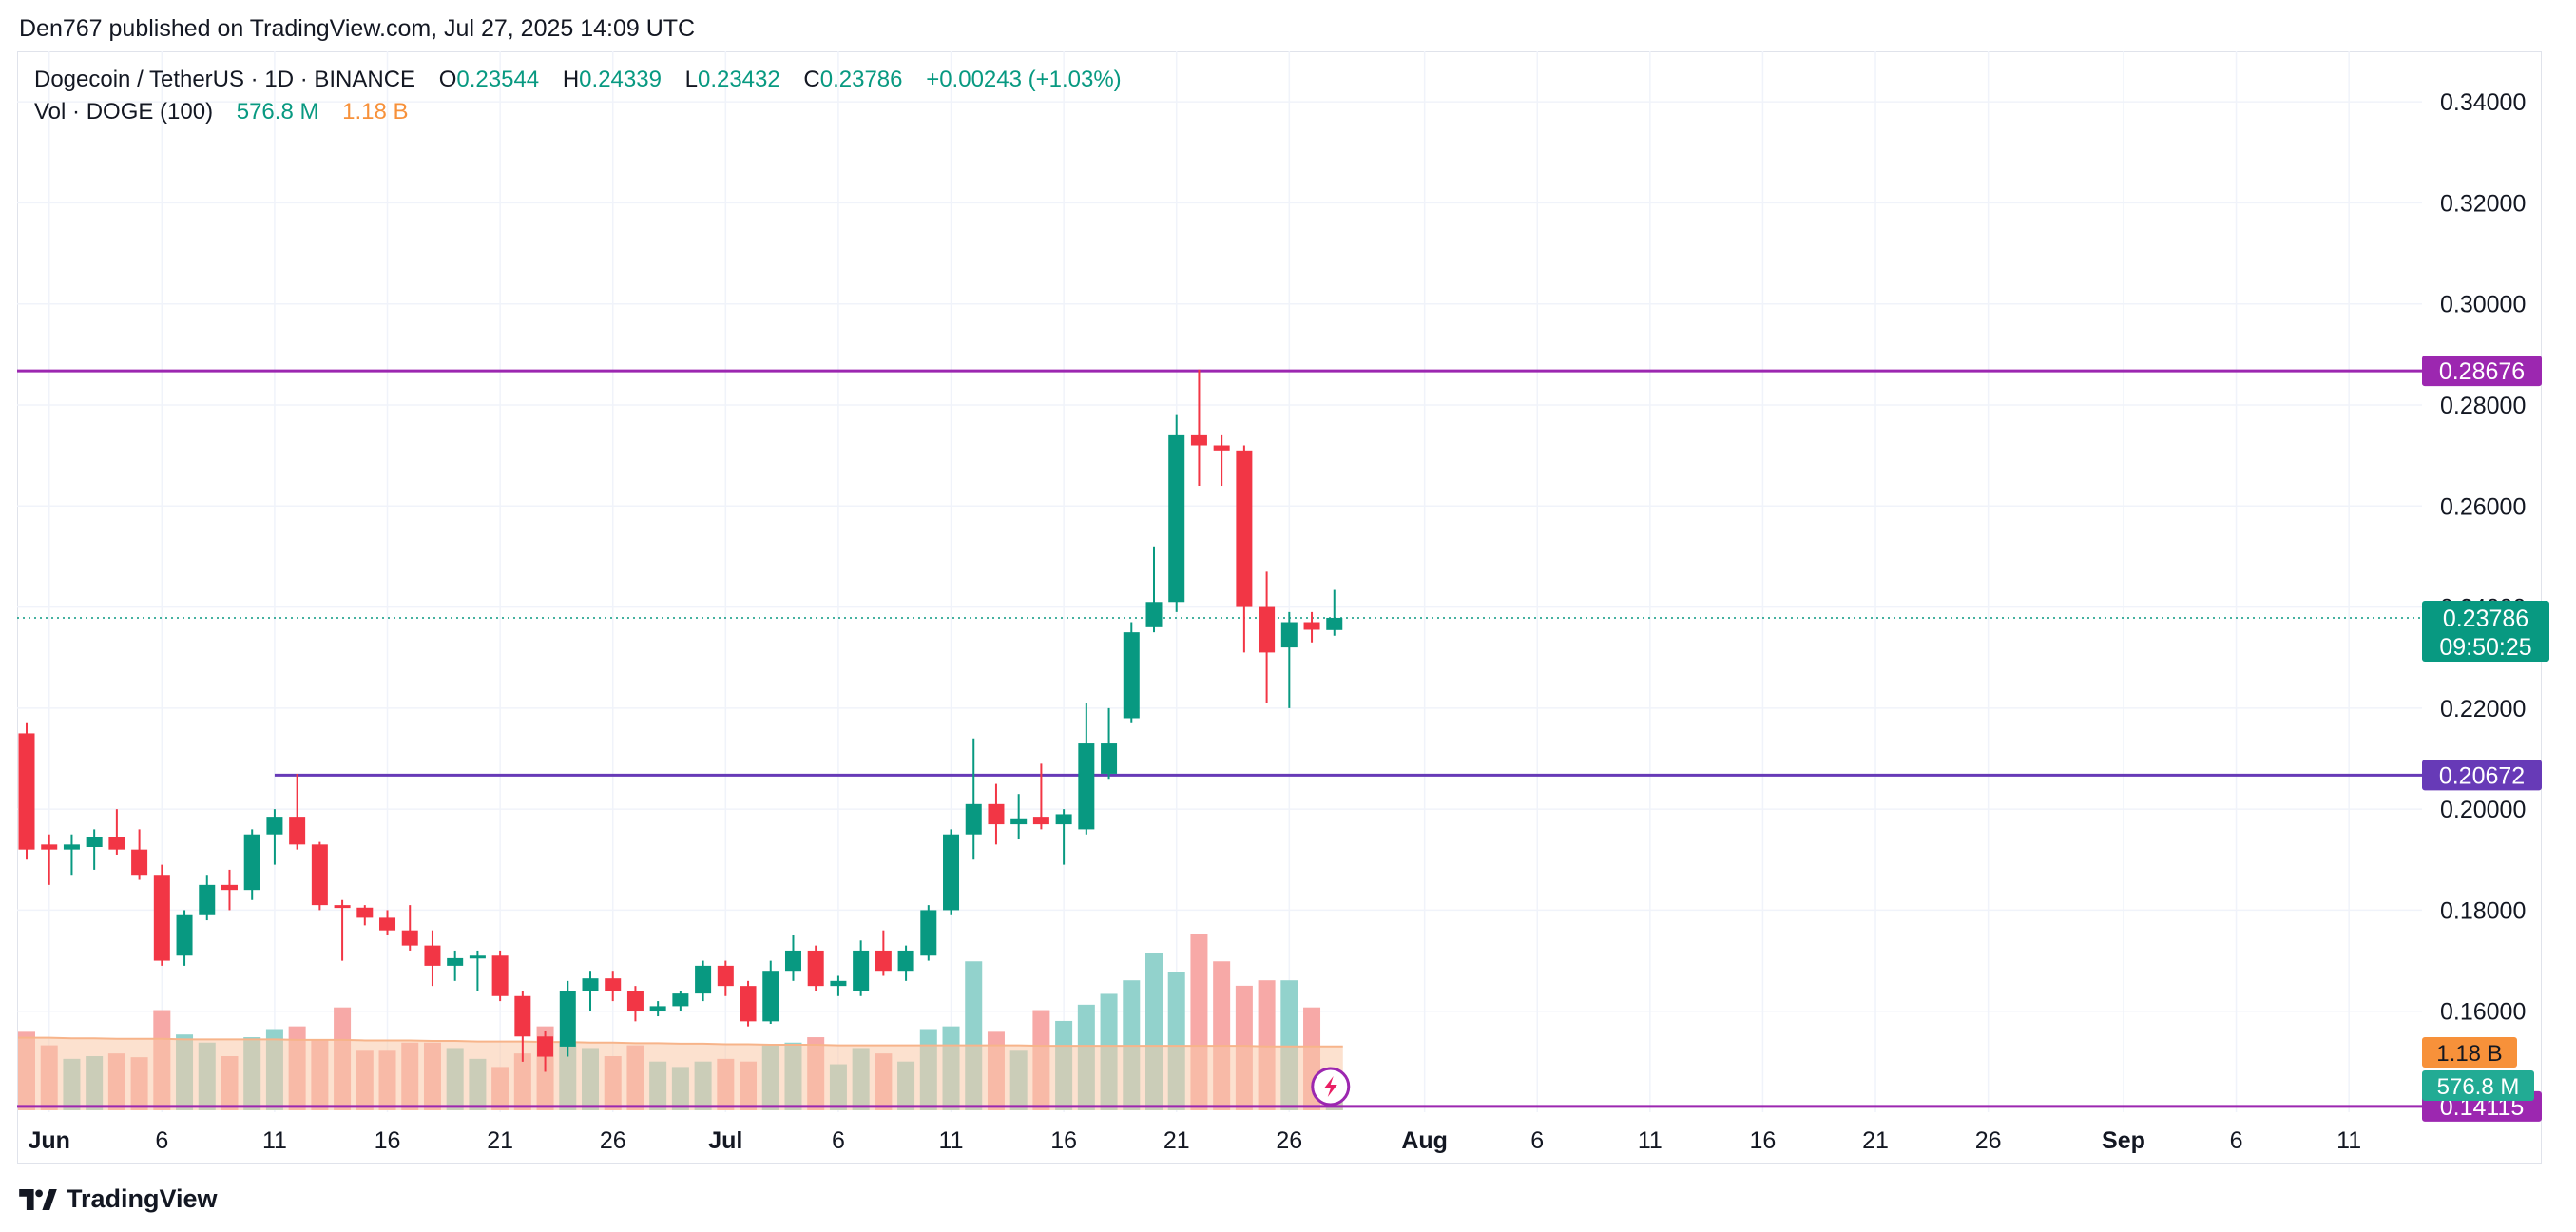  Describe the element at coordinates (498, 79) in the screenshot. I see `legend-open: 0.23544` at that location.